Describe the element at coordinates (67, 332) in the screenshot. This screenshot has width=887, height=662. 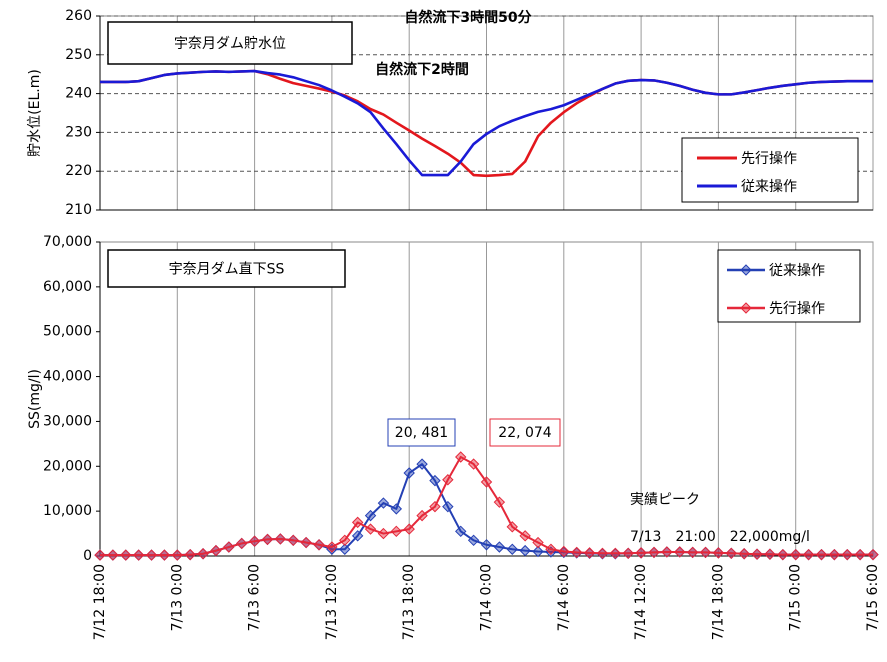
I see `y-tick-label: 50,000` at that location.